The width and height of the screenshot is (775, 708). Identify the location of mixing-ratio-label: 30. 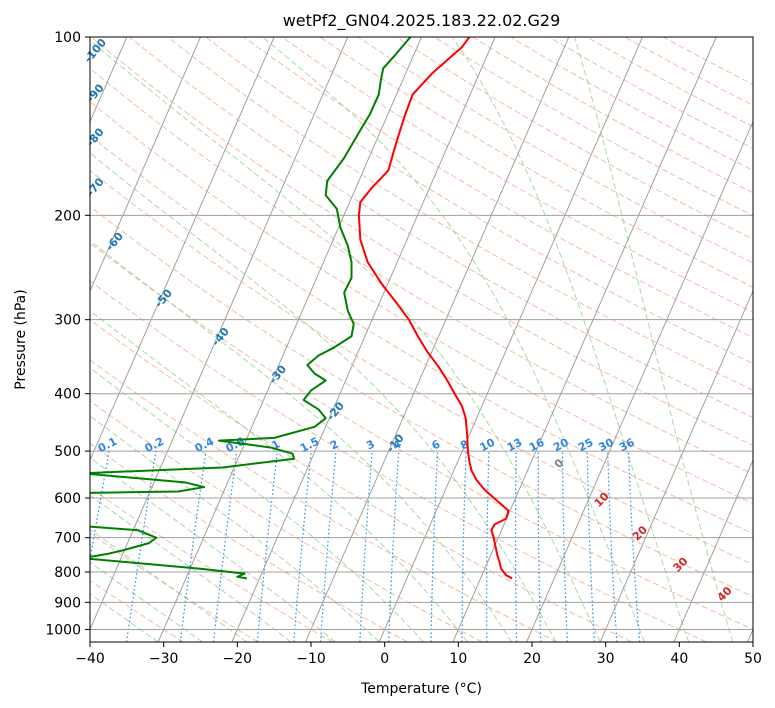
(606, 445).